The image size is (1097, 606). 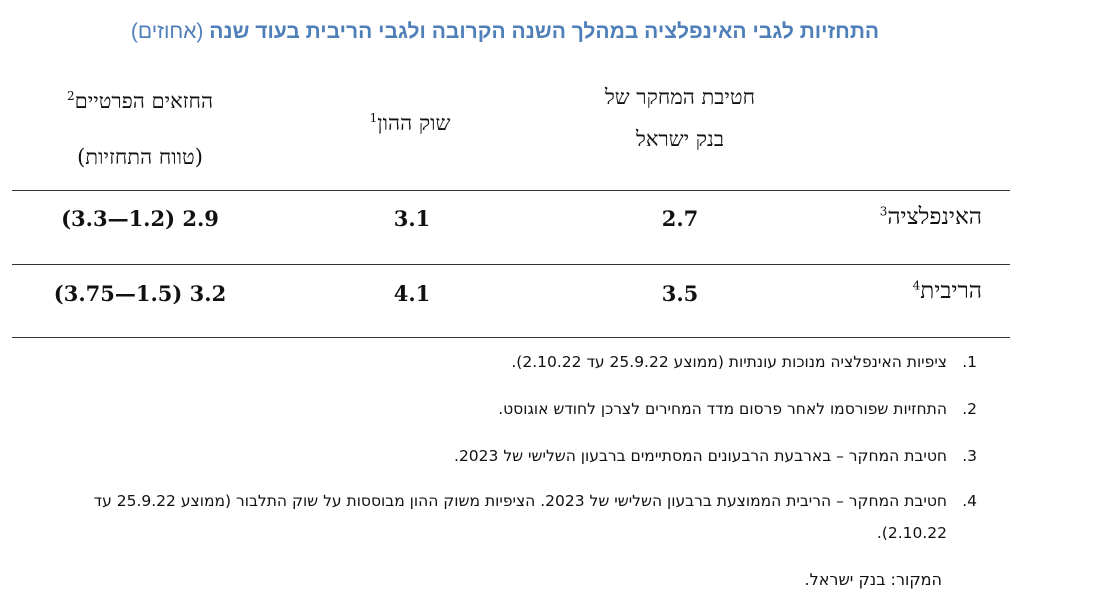 I want to click on header-research: חטיבת המחקר של בנק ישראל, so click(x=680, y=118).